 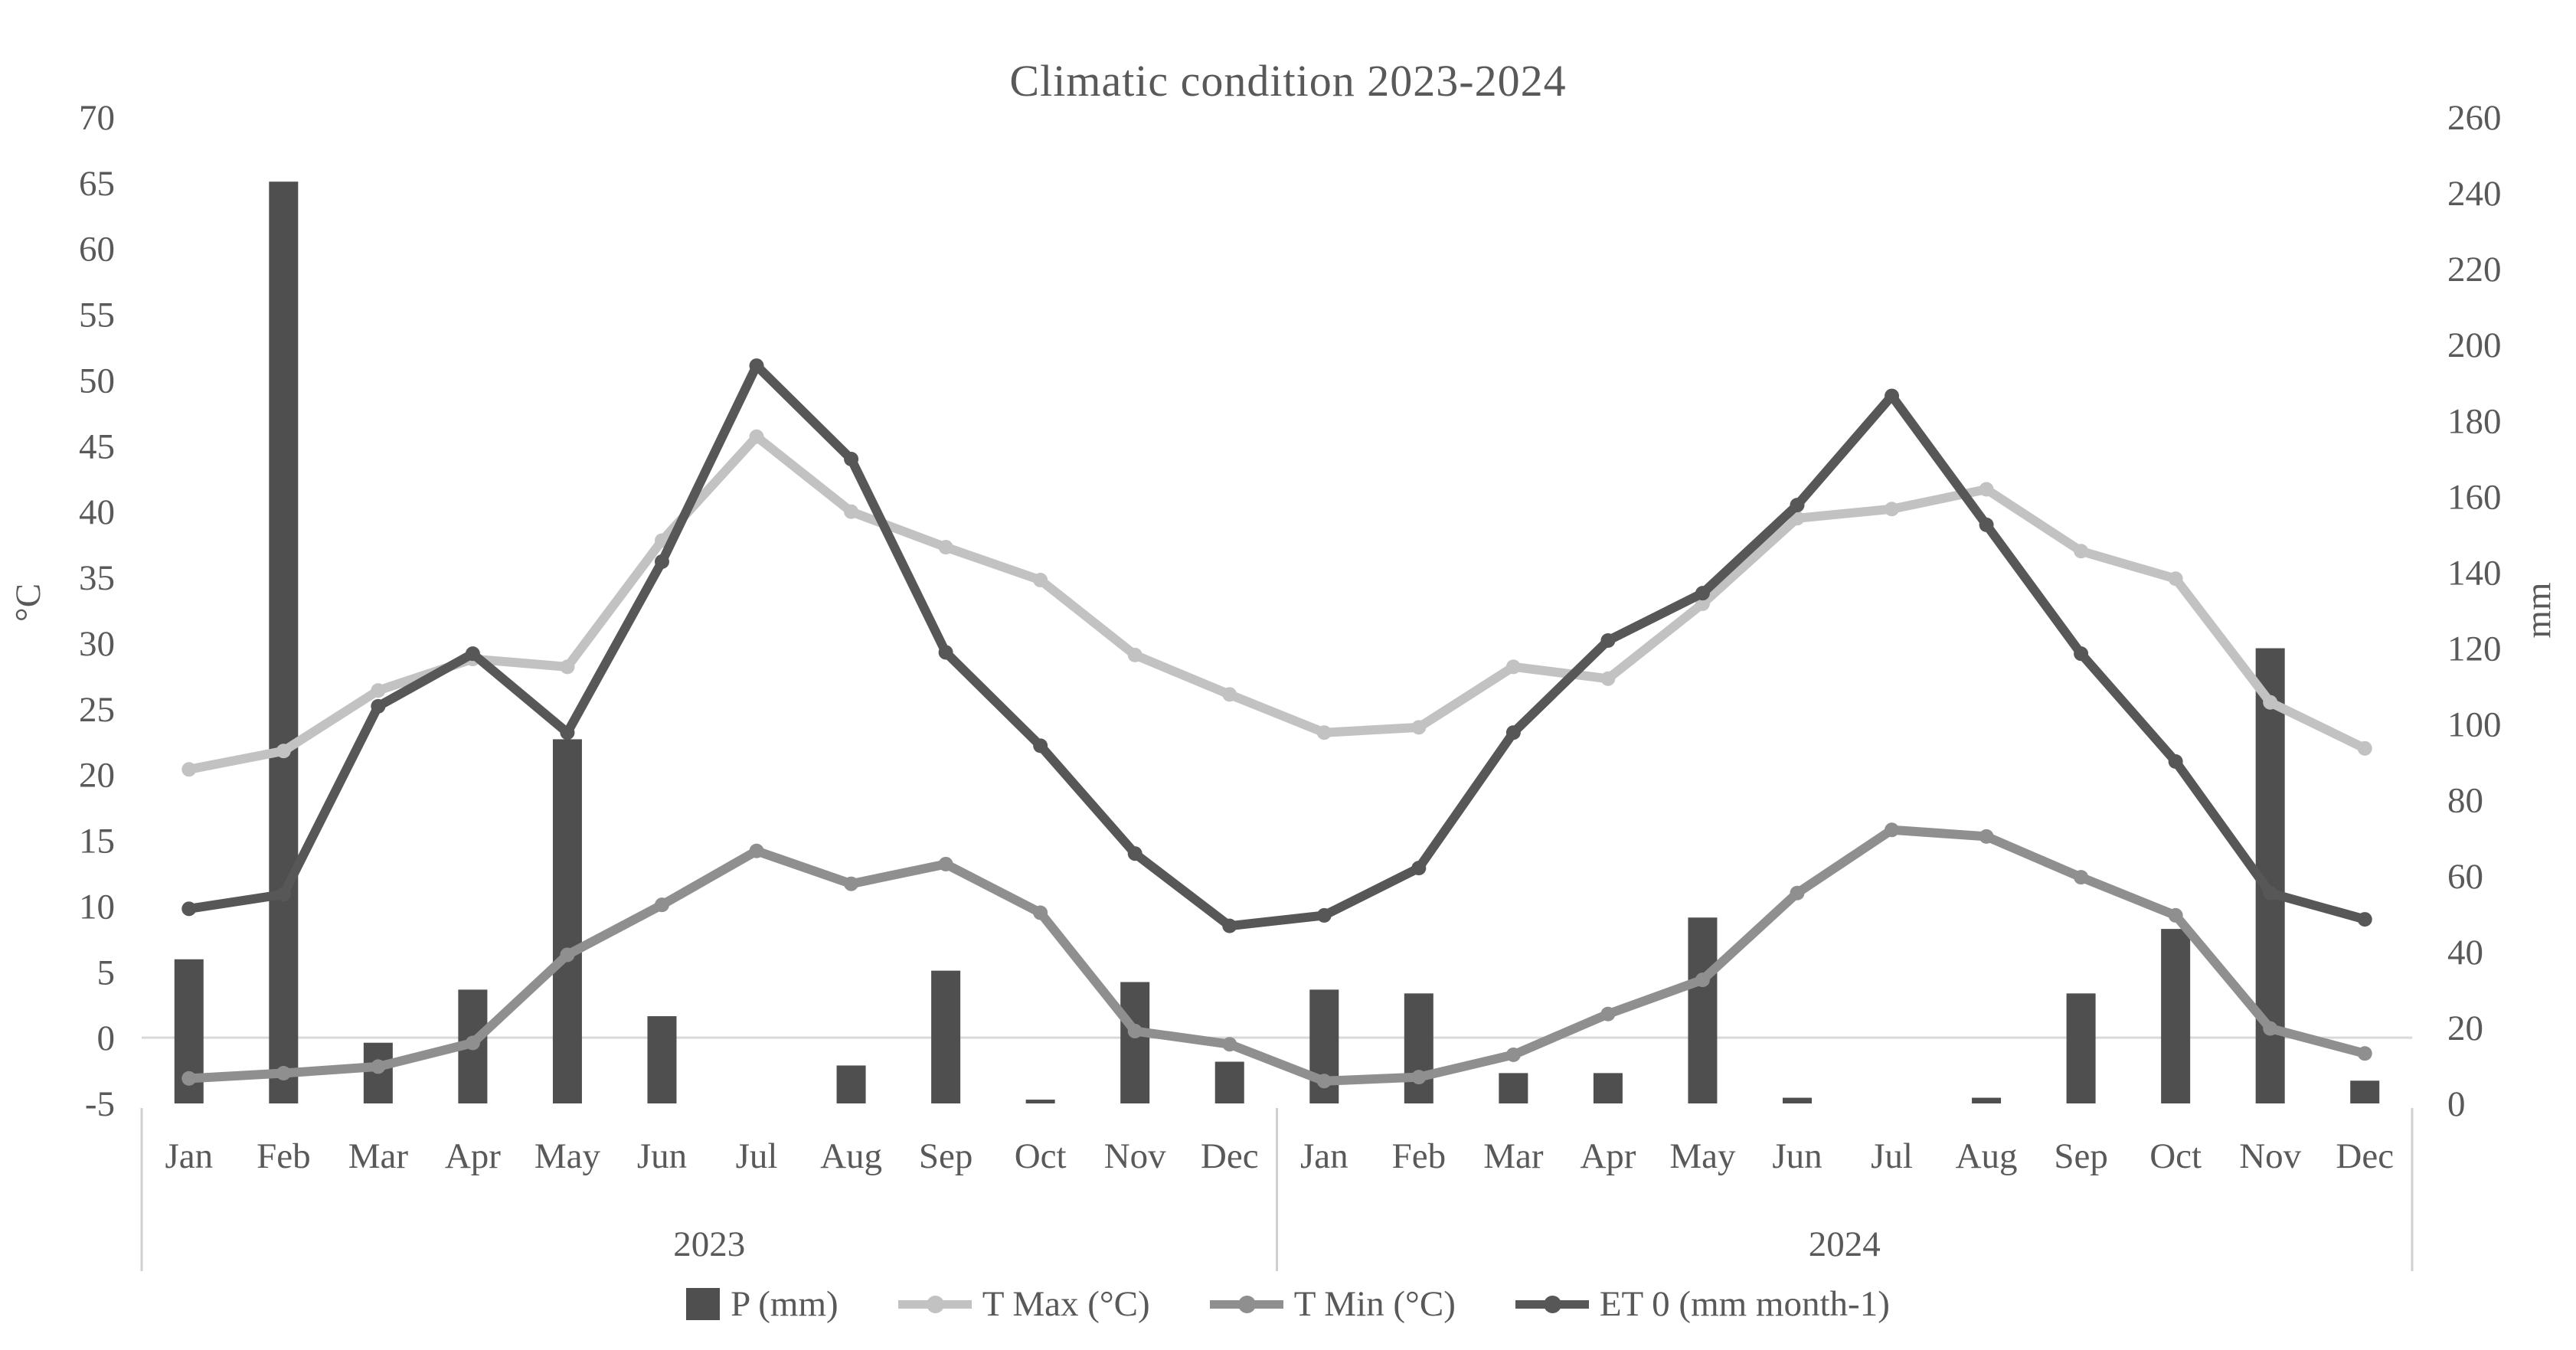 I want to click on legend-bar-swatch-icon, so click(x=703, y=1304).